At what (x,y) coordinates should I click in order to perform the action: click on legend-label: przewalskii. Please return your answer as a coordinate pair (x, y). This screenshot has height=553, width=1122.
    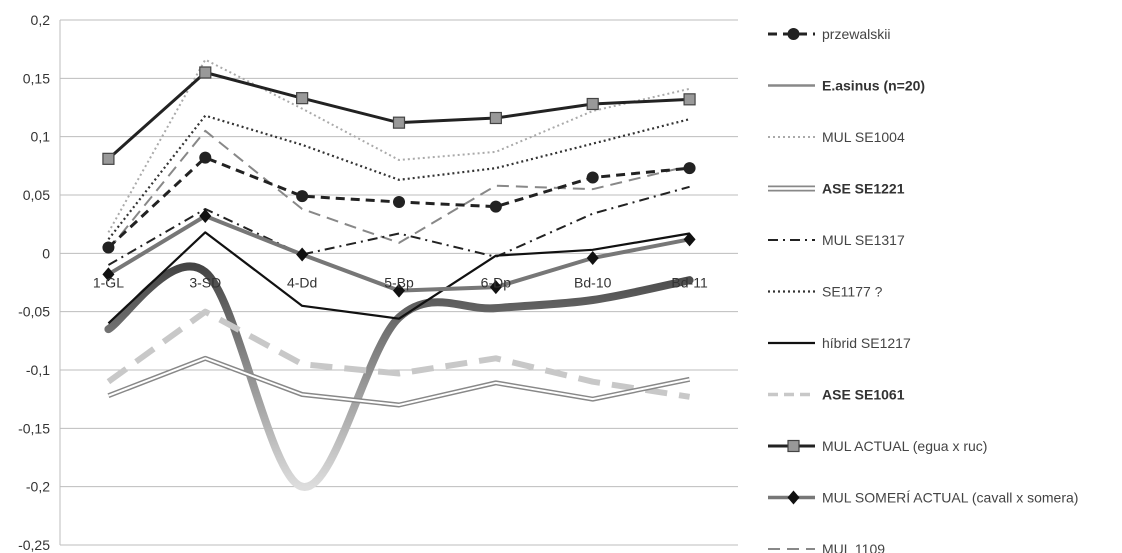
    Looking at the image, I should click on (856, 34).